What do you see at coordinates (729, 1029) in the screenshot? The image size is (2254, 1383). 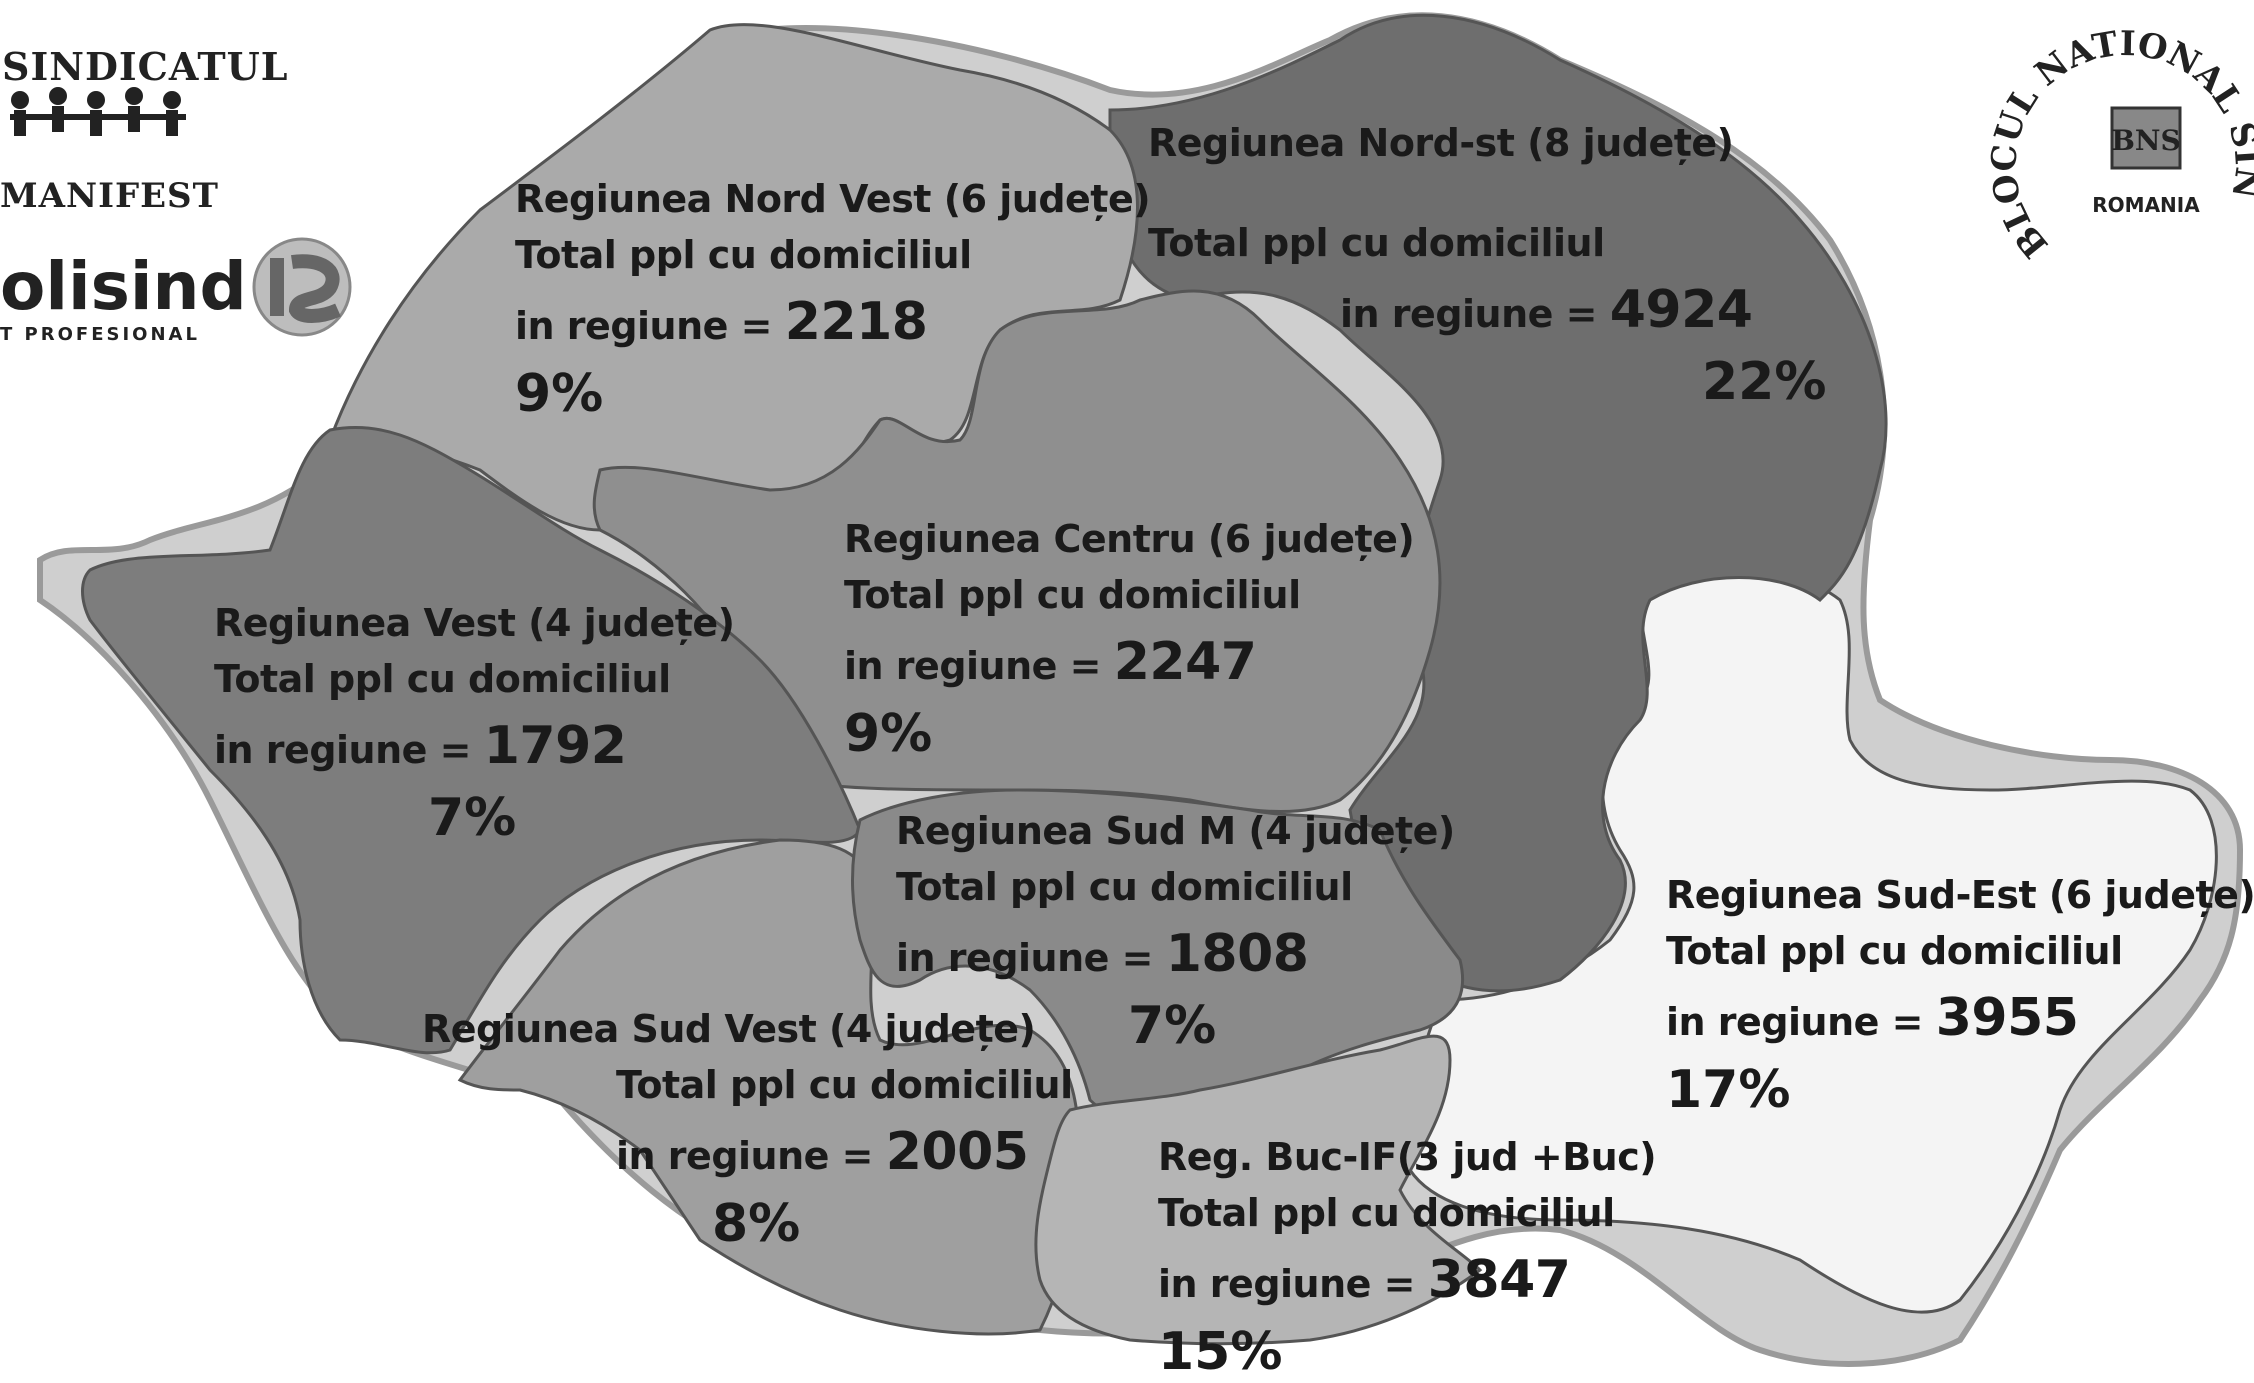 I see `region-name: Regiunea Sud Vest (4 județe)` at bounding box center [729, 1029].